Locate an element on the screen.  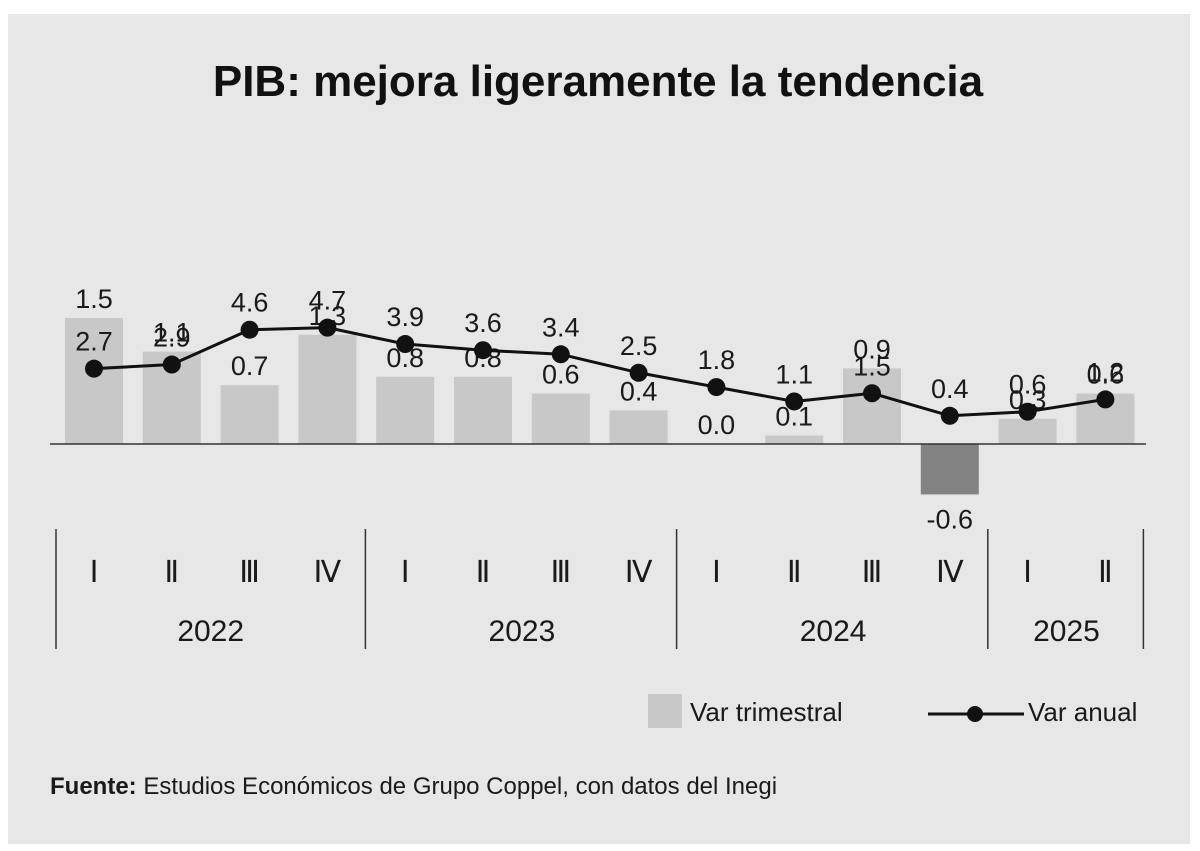
bar-q4 is located at coordinates (327, 389).